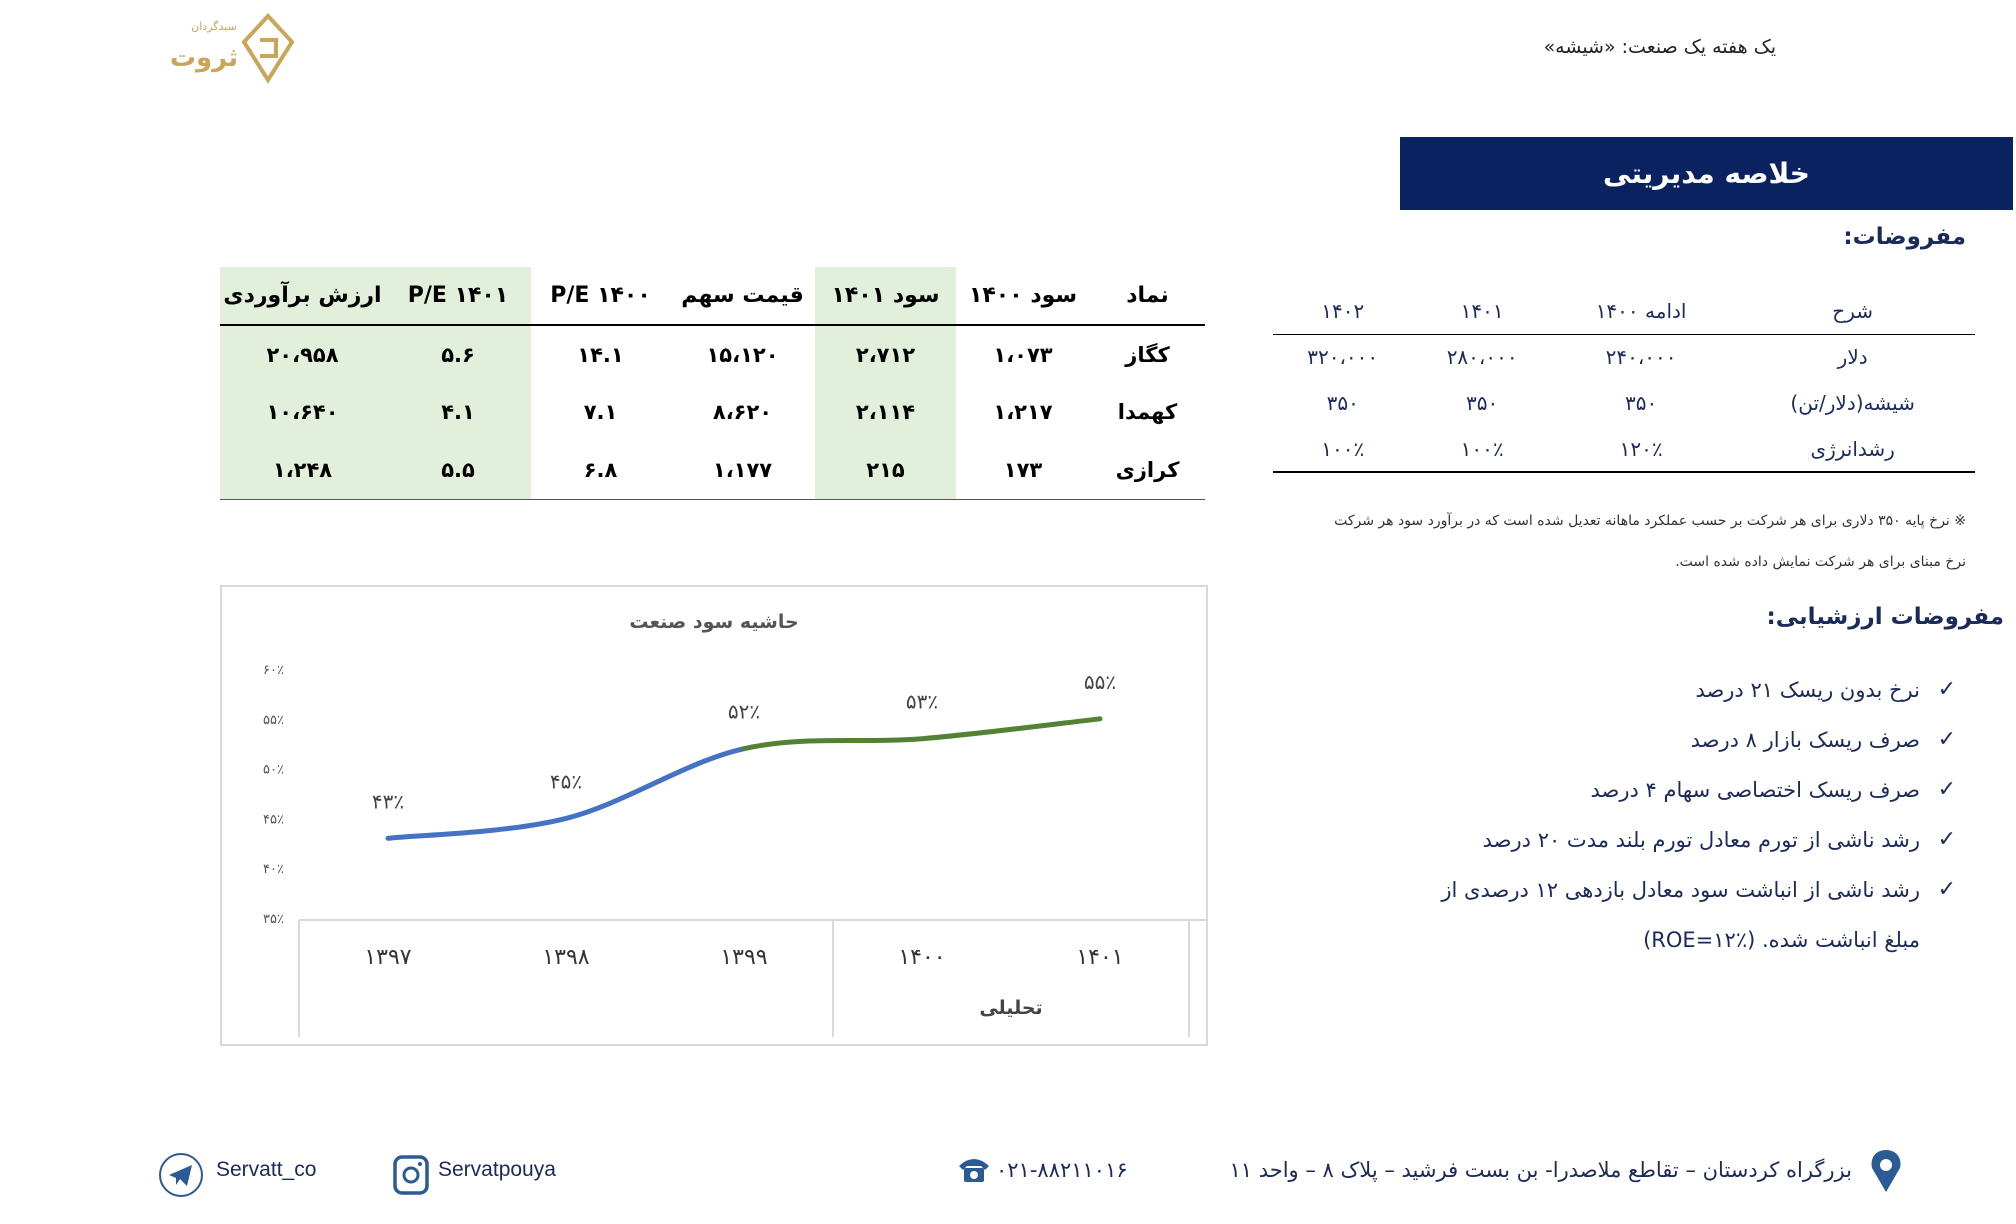 The image size is (2016, 1224). What do you see at coordinates (744, 712) in the screenshot?
I see `data-label: ۵۲٪` at bounding box center [744, 712].